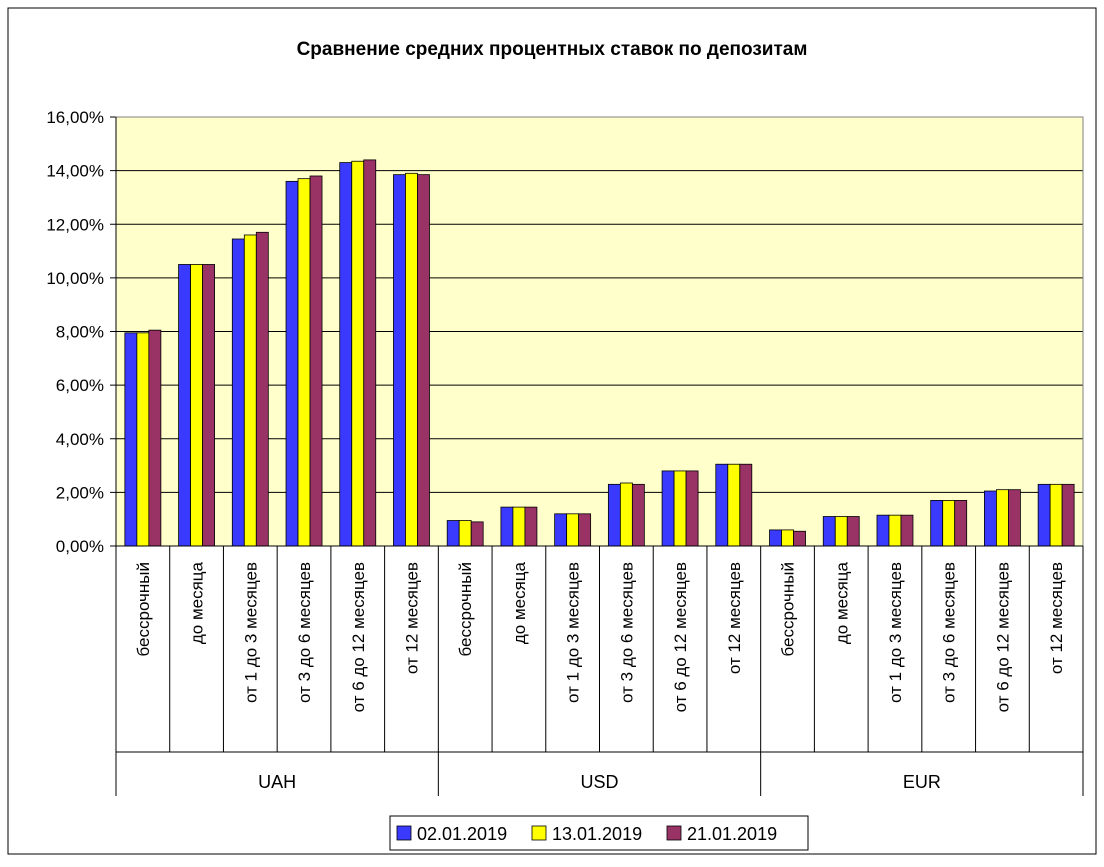  What do you see at coordinates (922, 782) in the screenshot?
I see `x-group-label: EUR` at bounding box center [922, 782].